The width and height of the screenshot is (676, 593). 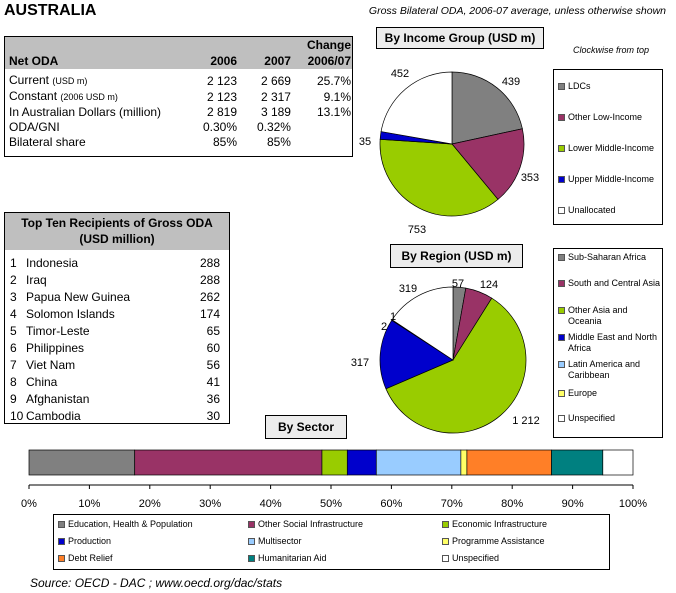 What do you see at coordinates (17, 416) in the screenshot?
I see `recipient-rank: 10` at bounding box center [17, 416].